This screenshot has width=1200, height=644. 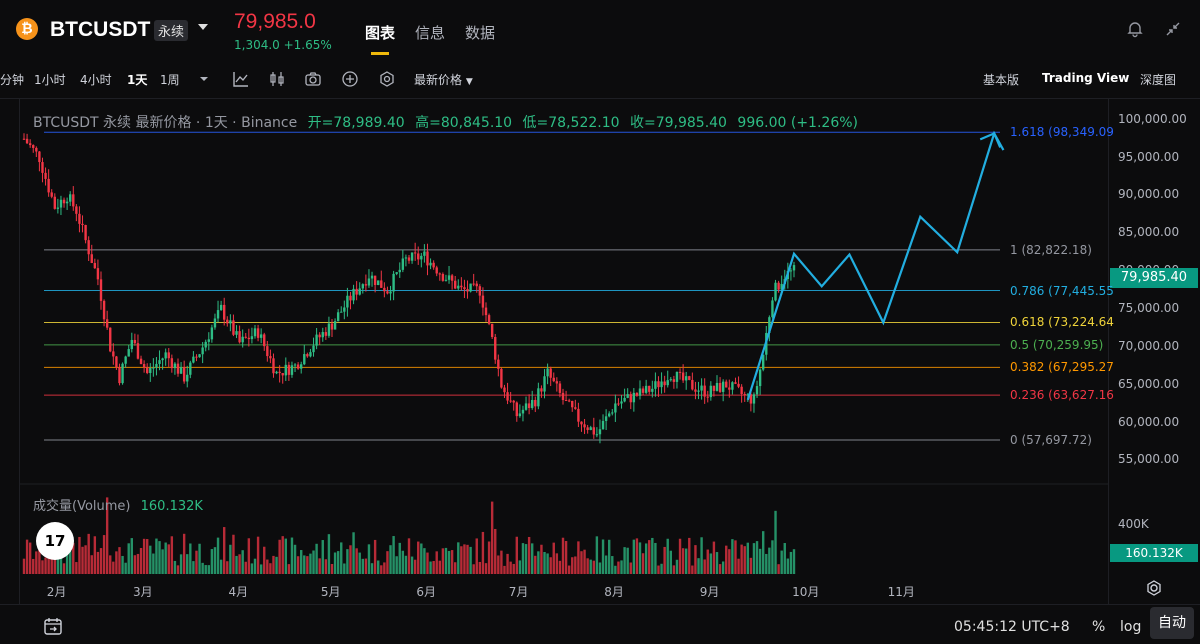 What do you see at coordinates (10, 351) in the screenshot?
I see `drawing-toolbar` at bounding box center [10, 351].